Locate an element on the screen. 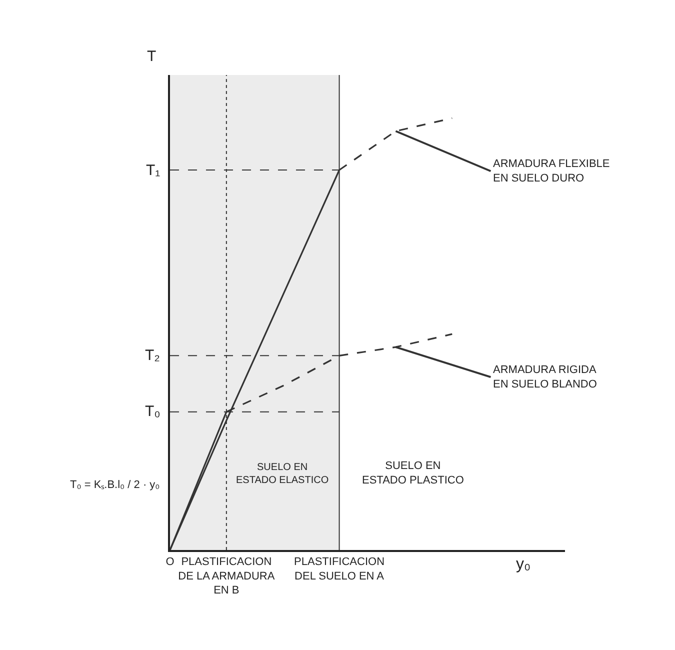  x-tick-label: PLASTIFICACION DEL SUELO EN A is located at coordinates (339, 569).